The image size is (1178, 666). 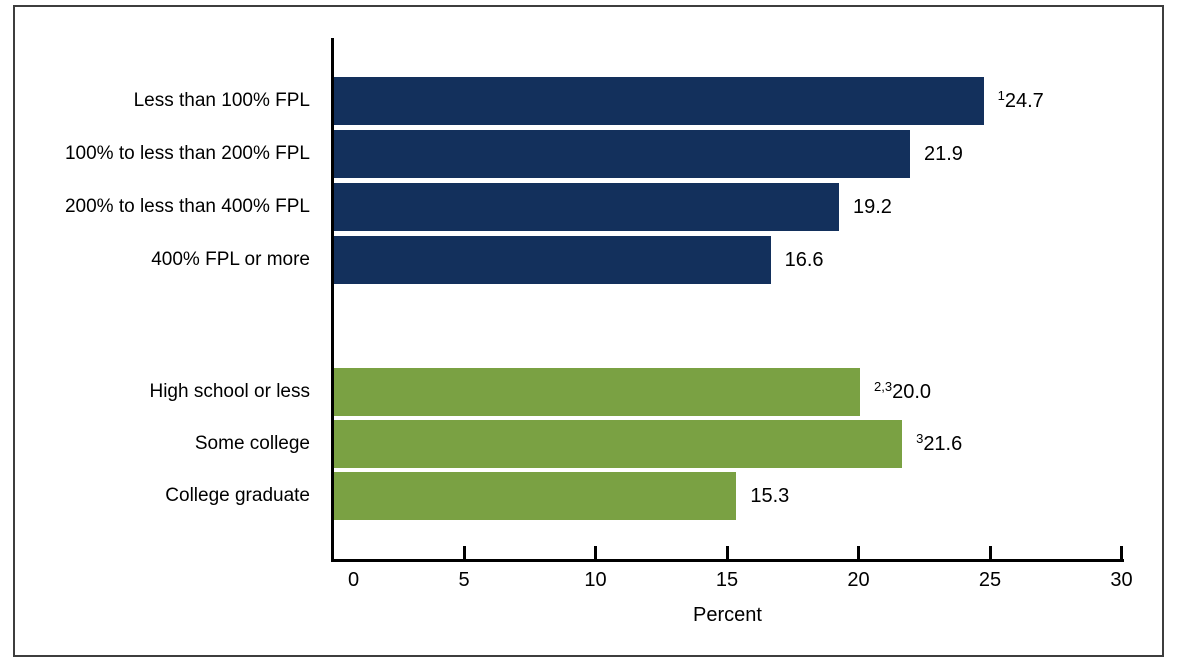 What do you see at coordinates (727, 560) in the screenshot?
I see `x-axis-line` at bounding box center [727, 560].